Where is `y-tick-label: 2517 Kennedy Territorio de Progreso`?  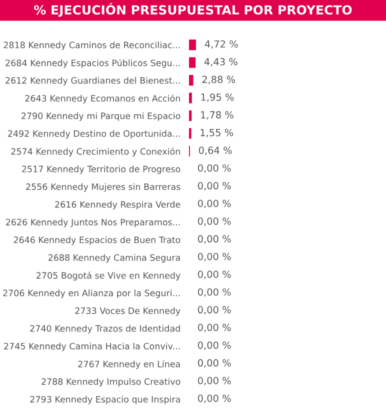 y-tick-label: 2517 Kennedy Territorio de Progreso is located at coordinates (101, 170).